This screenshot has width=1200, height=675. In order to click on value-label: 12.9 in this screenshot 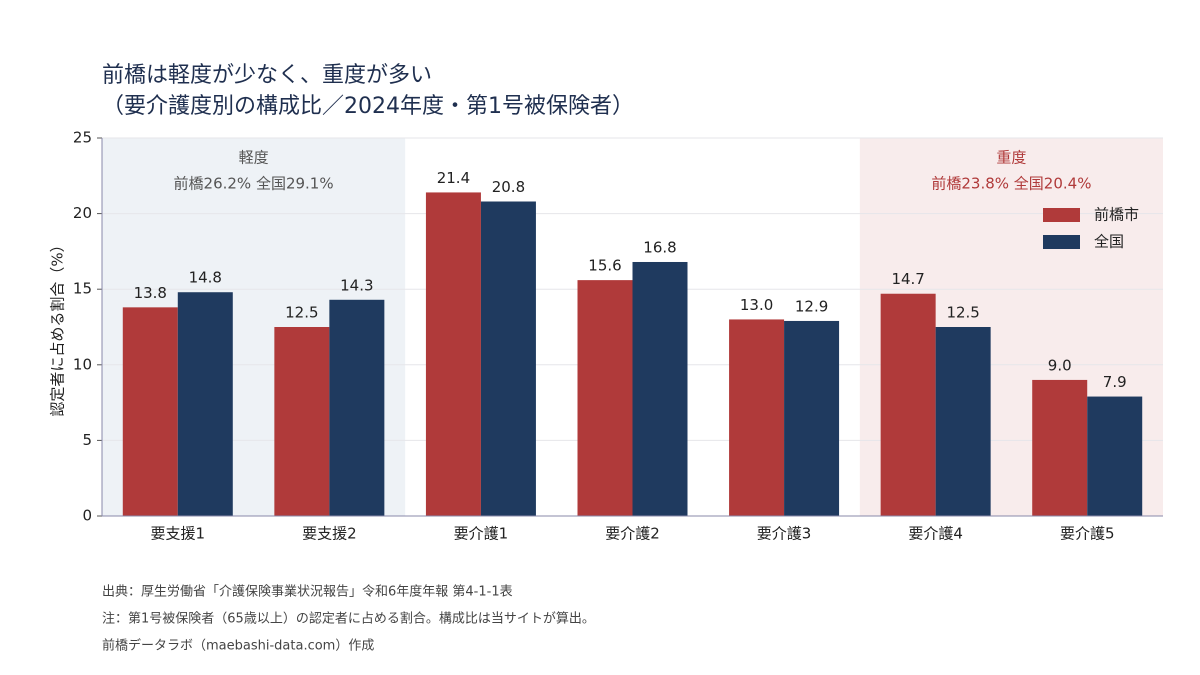, I will do `click(811, 306)`.